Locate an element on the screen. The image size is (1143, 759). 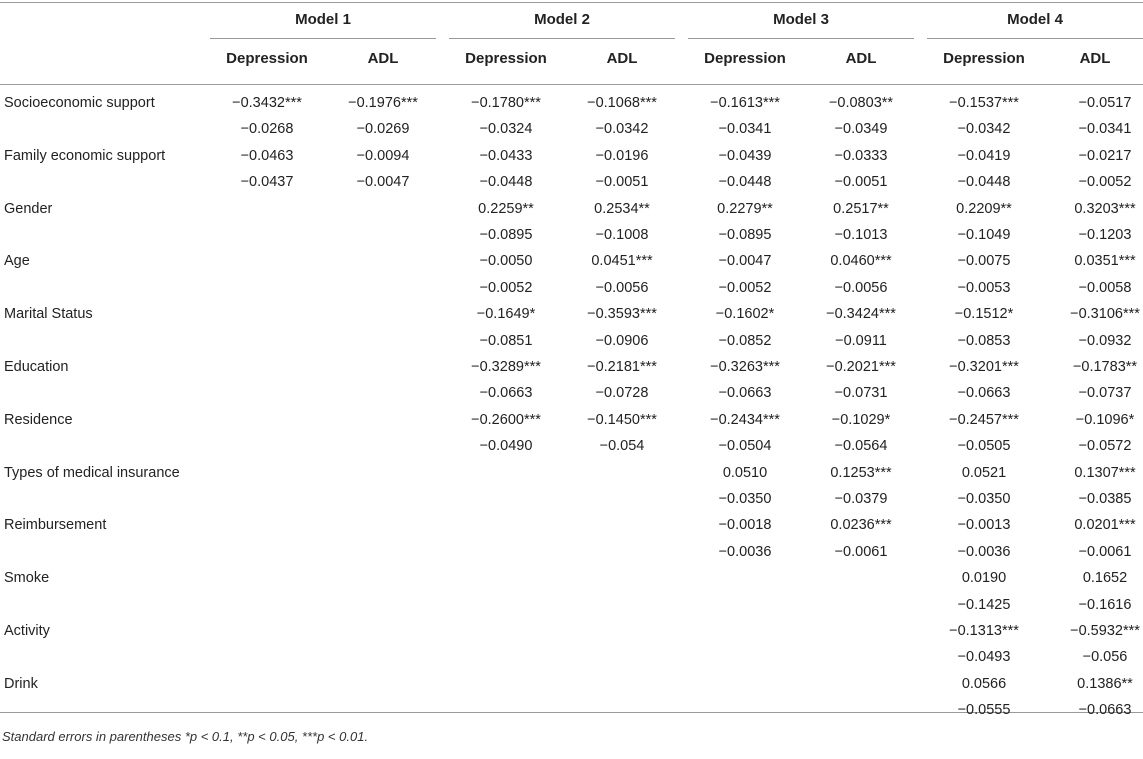
coefficient-cell: −0.1783** is located at coordinates (1105, 367).